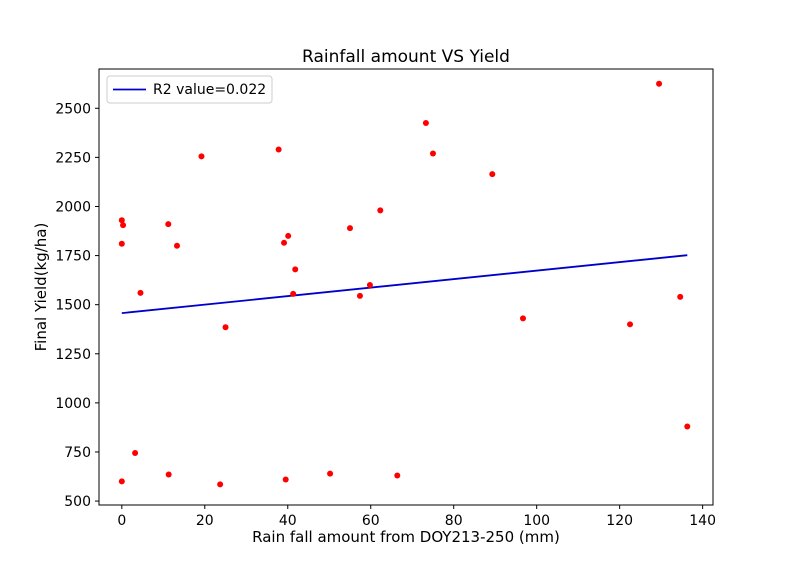 The image size is (792, 576). What do you see at coordinates (416, 517) in the screenshot?
I see `x-axis: 0 20 40 60 80 100 120 140` at bounding box center [416, 517].